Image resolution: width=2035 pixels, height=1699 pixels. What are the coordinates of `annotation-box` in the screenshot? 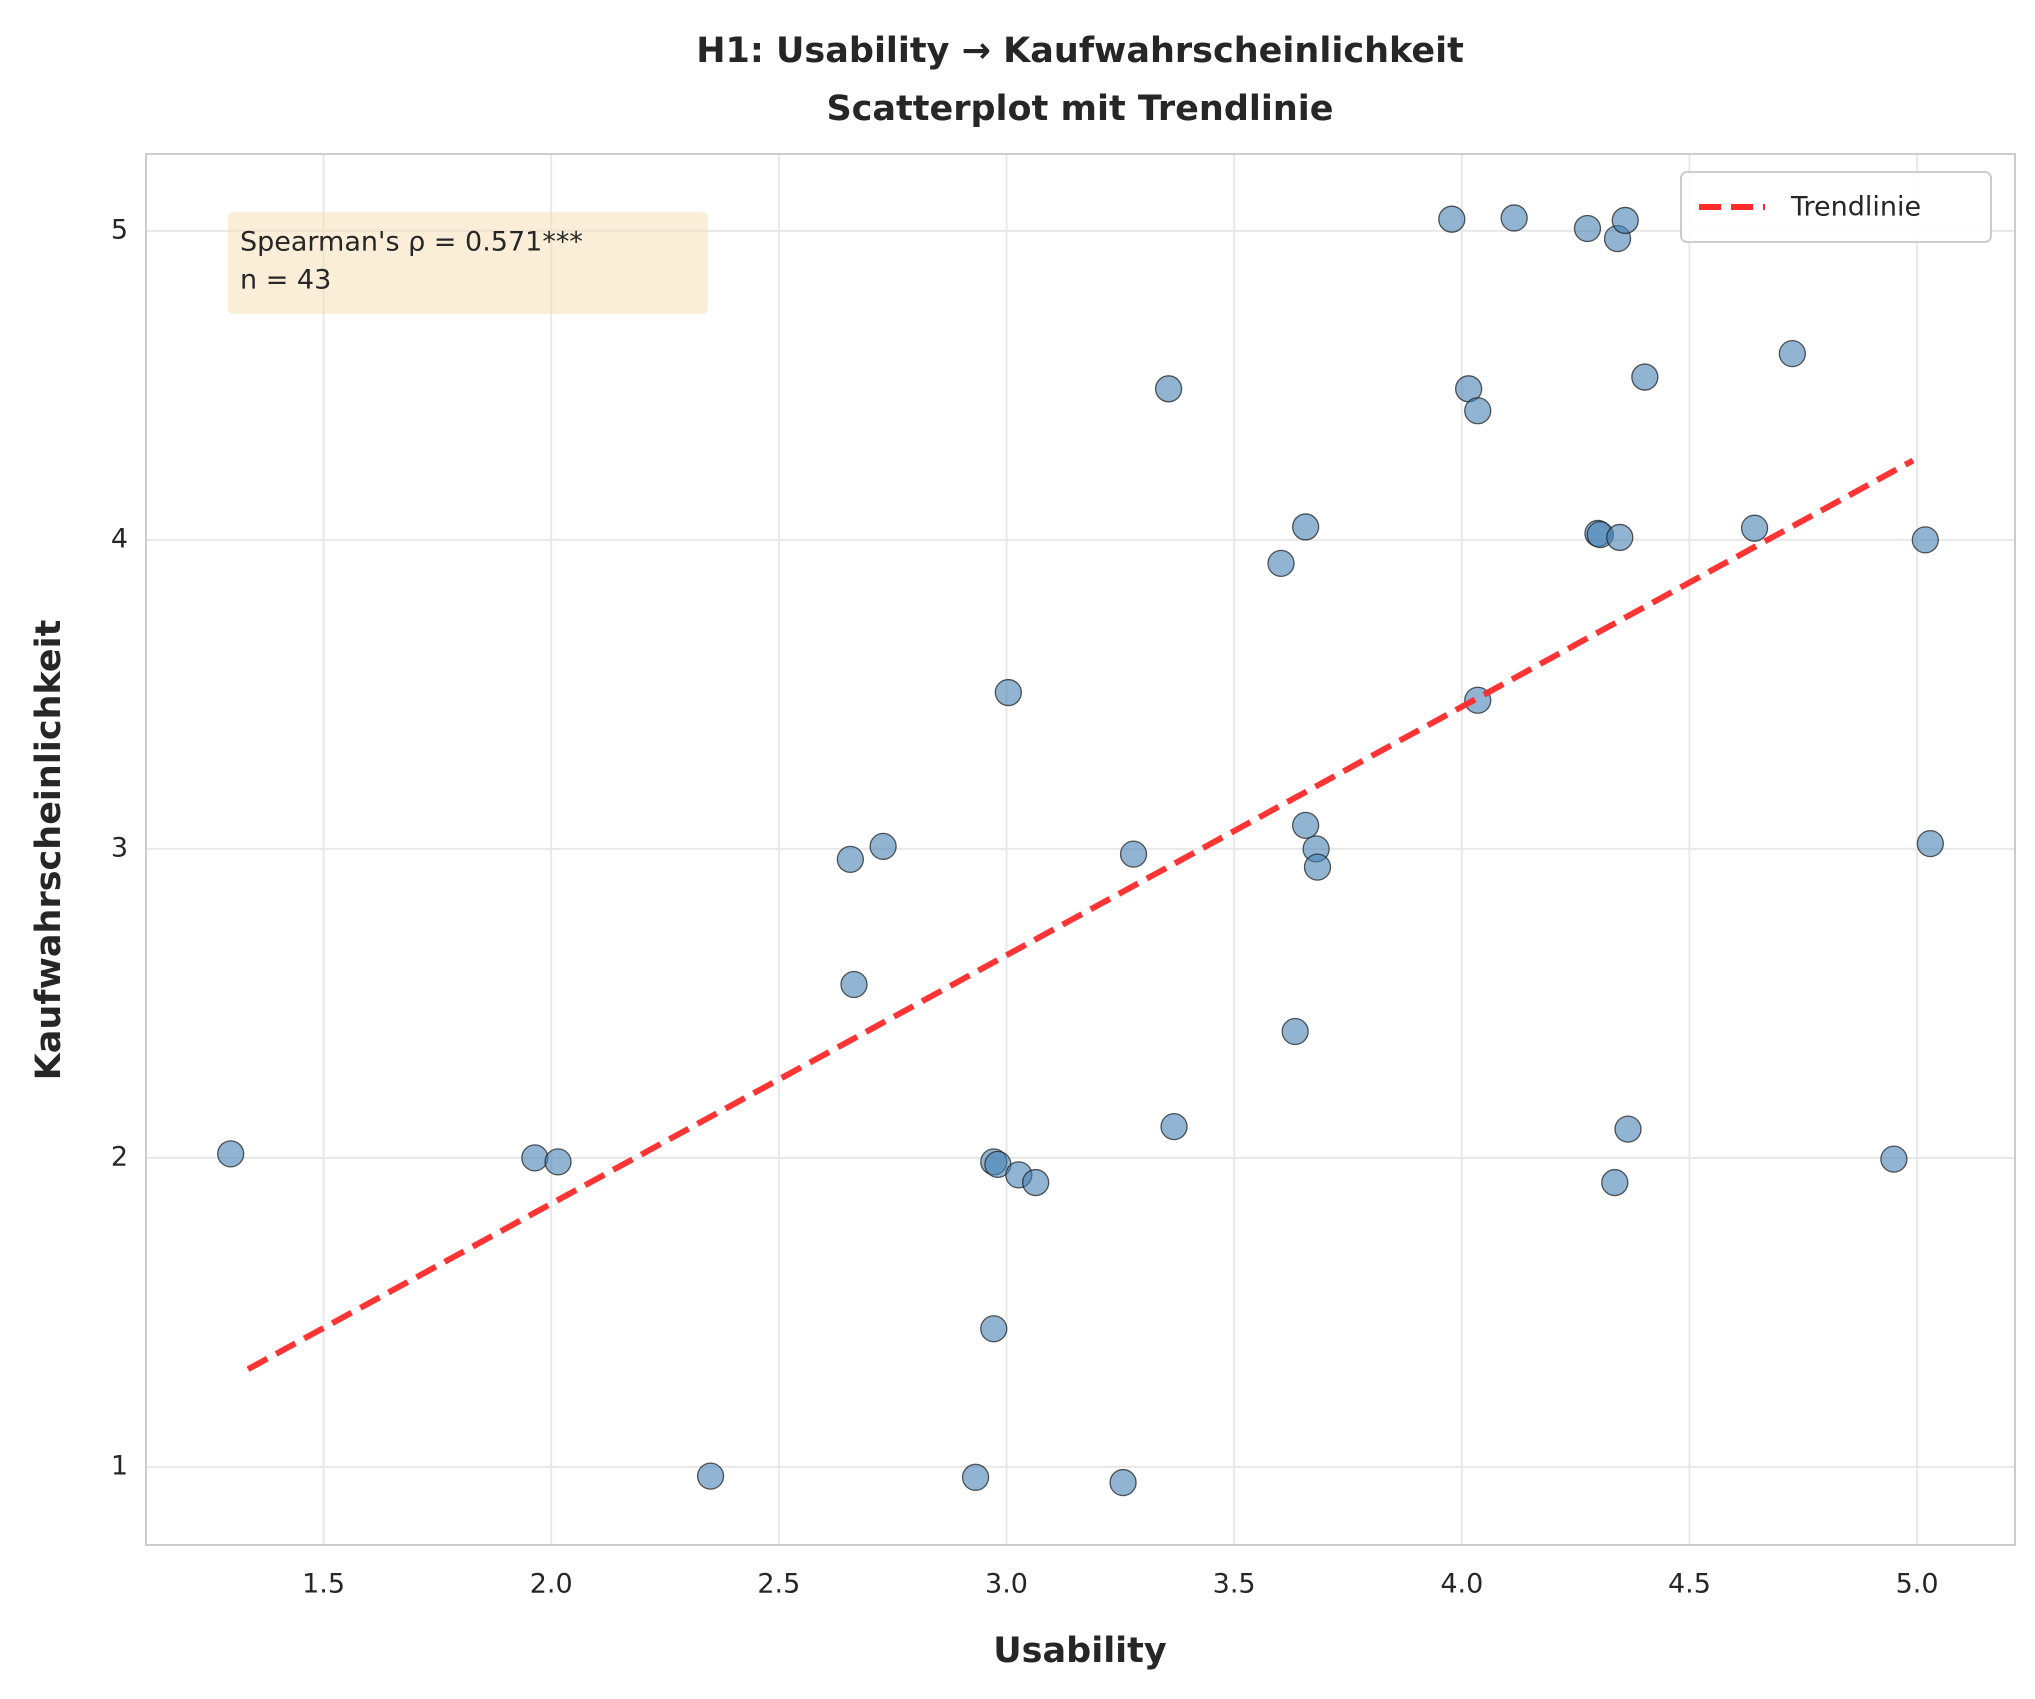 It's located at (468, 263).